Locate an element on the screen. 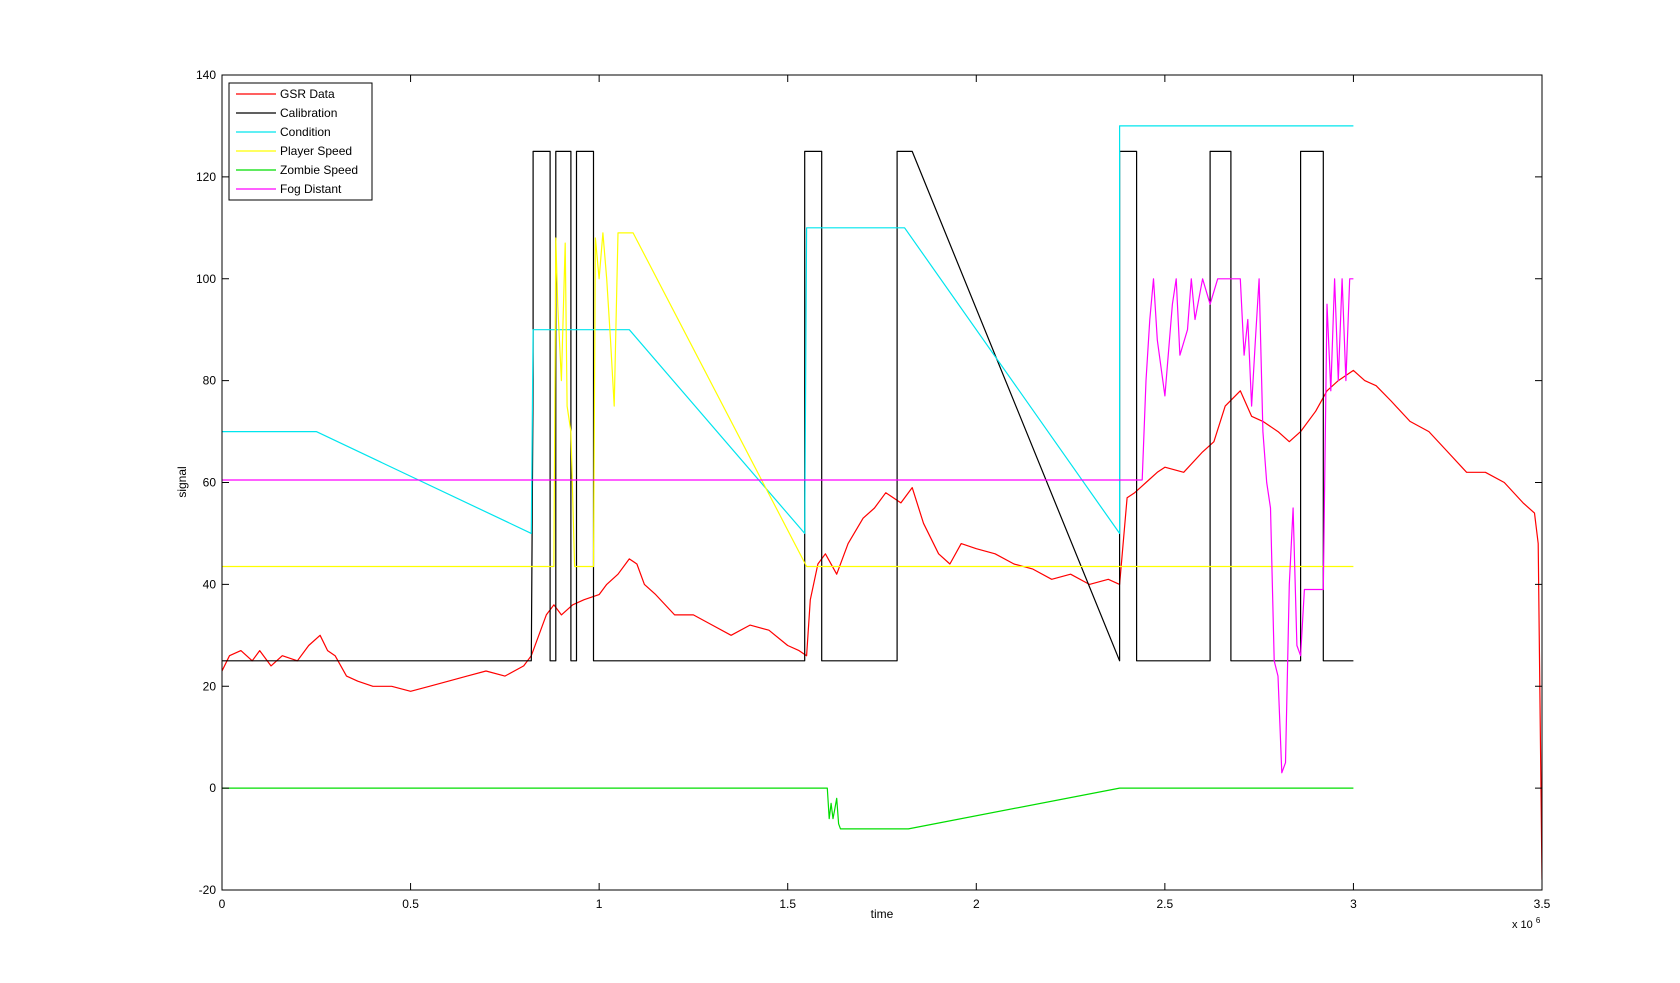 The height and width of the screenshot is (983, 1680). y-tick-label: 100 is located at coordinates (206, 279).